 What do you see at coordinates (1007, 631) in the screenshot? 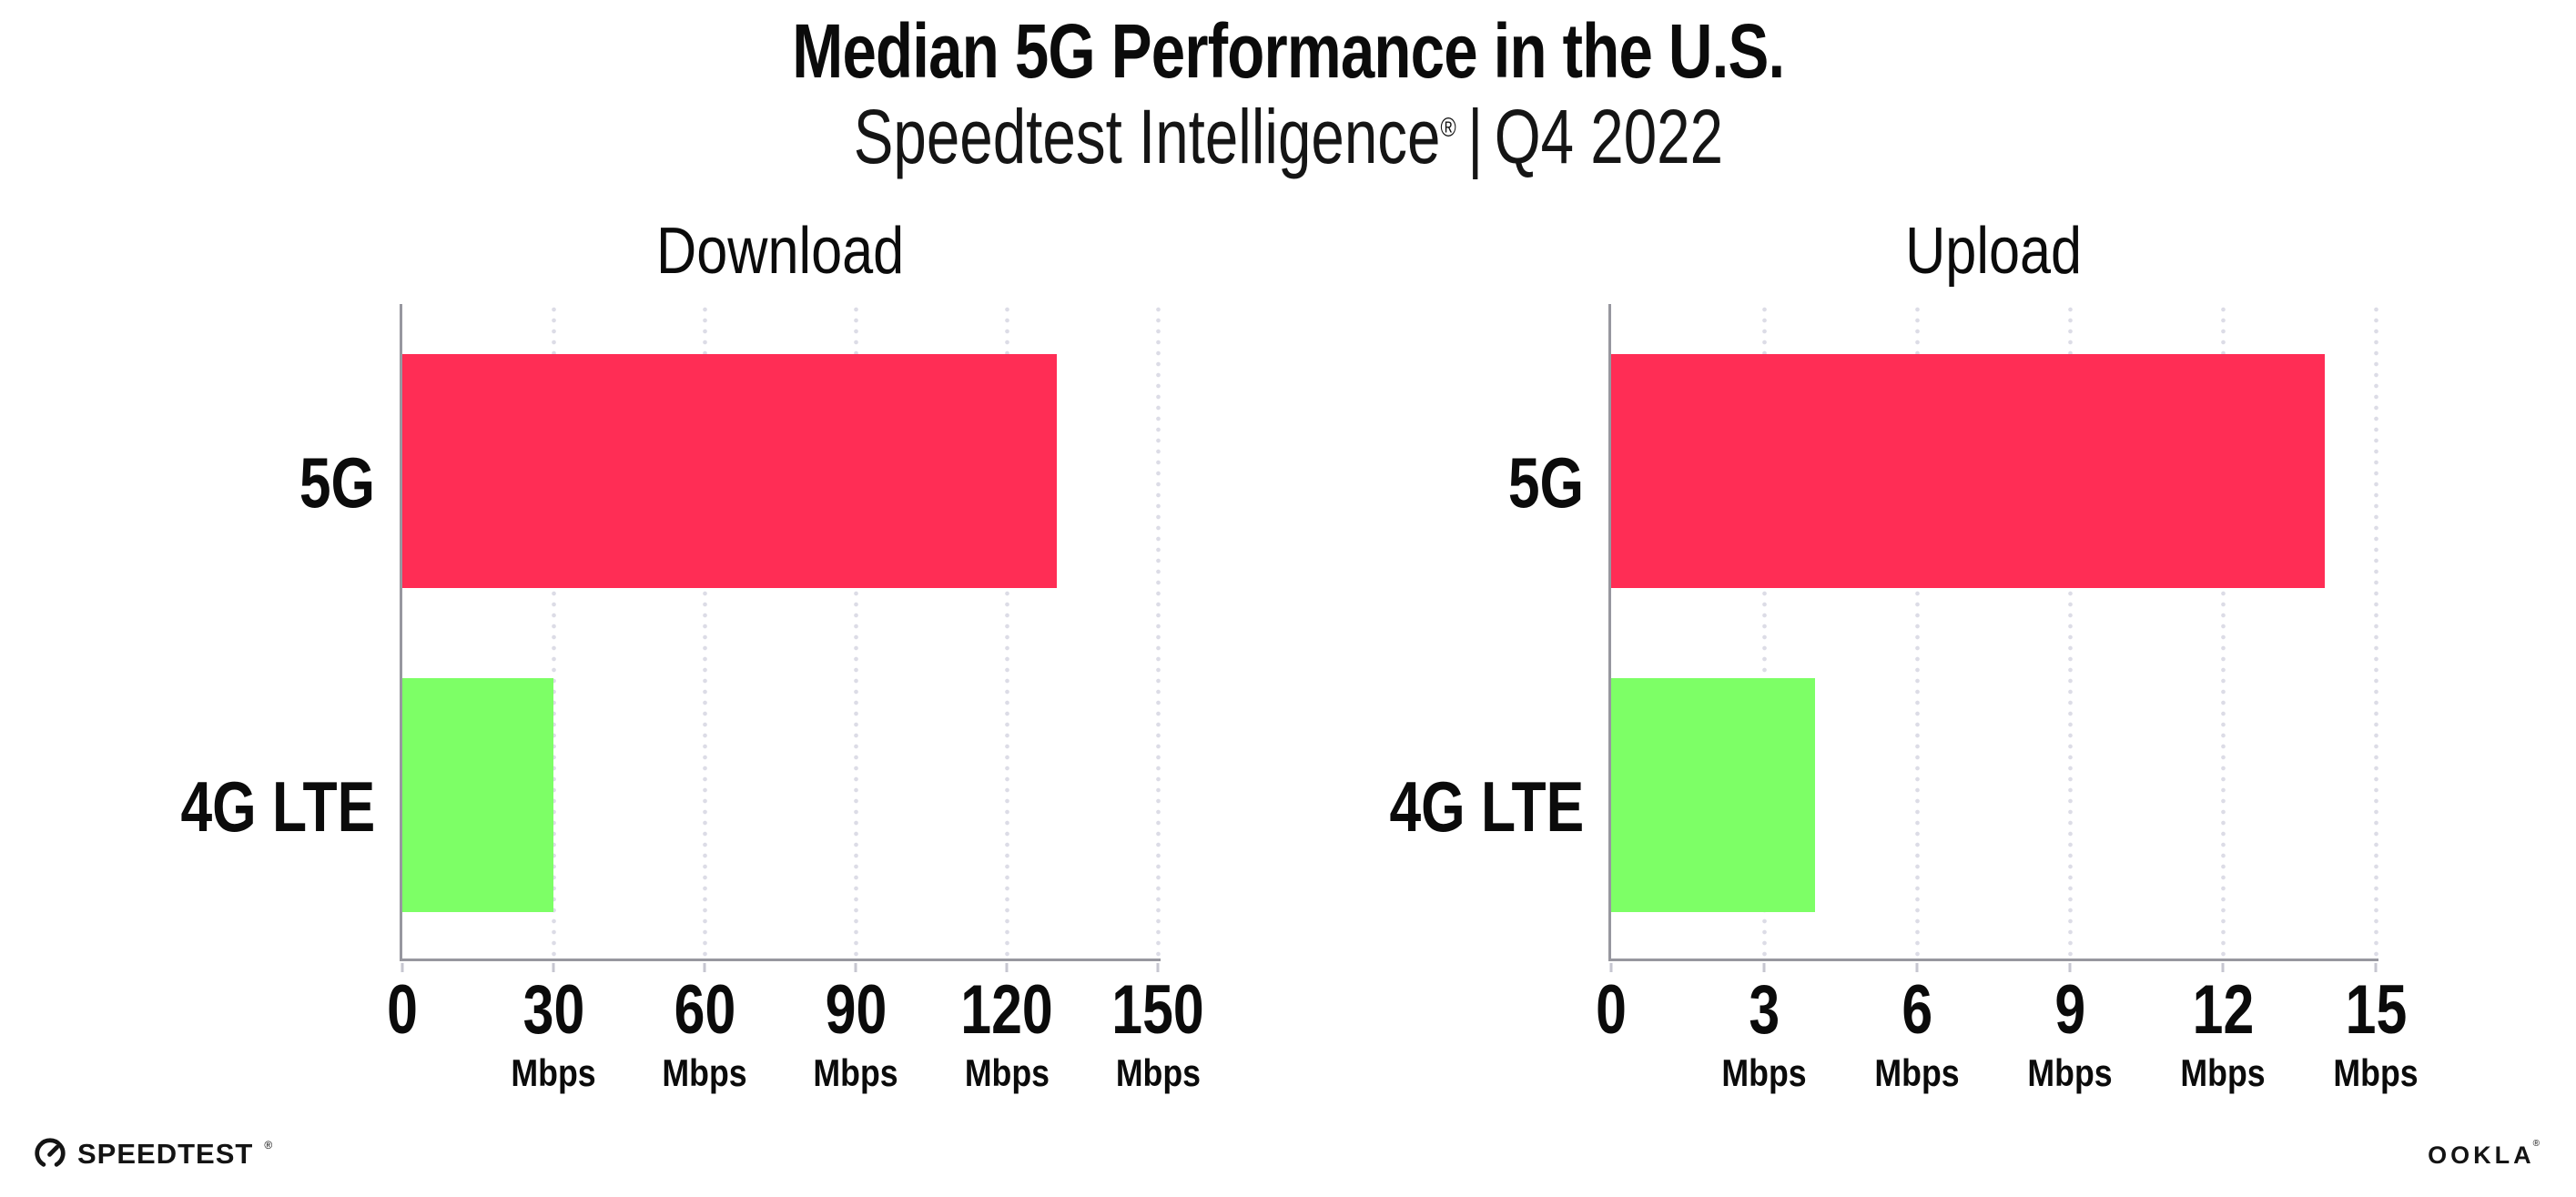
I see `gridline-120-mbps` at bounding box center [1007, 631].